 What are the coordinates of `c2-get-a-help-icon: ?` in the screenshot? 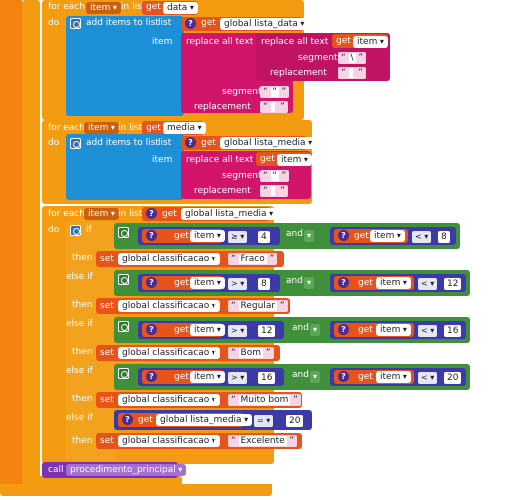 It's located at (151, 282).